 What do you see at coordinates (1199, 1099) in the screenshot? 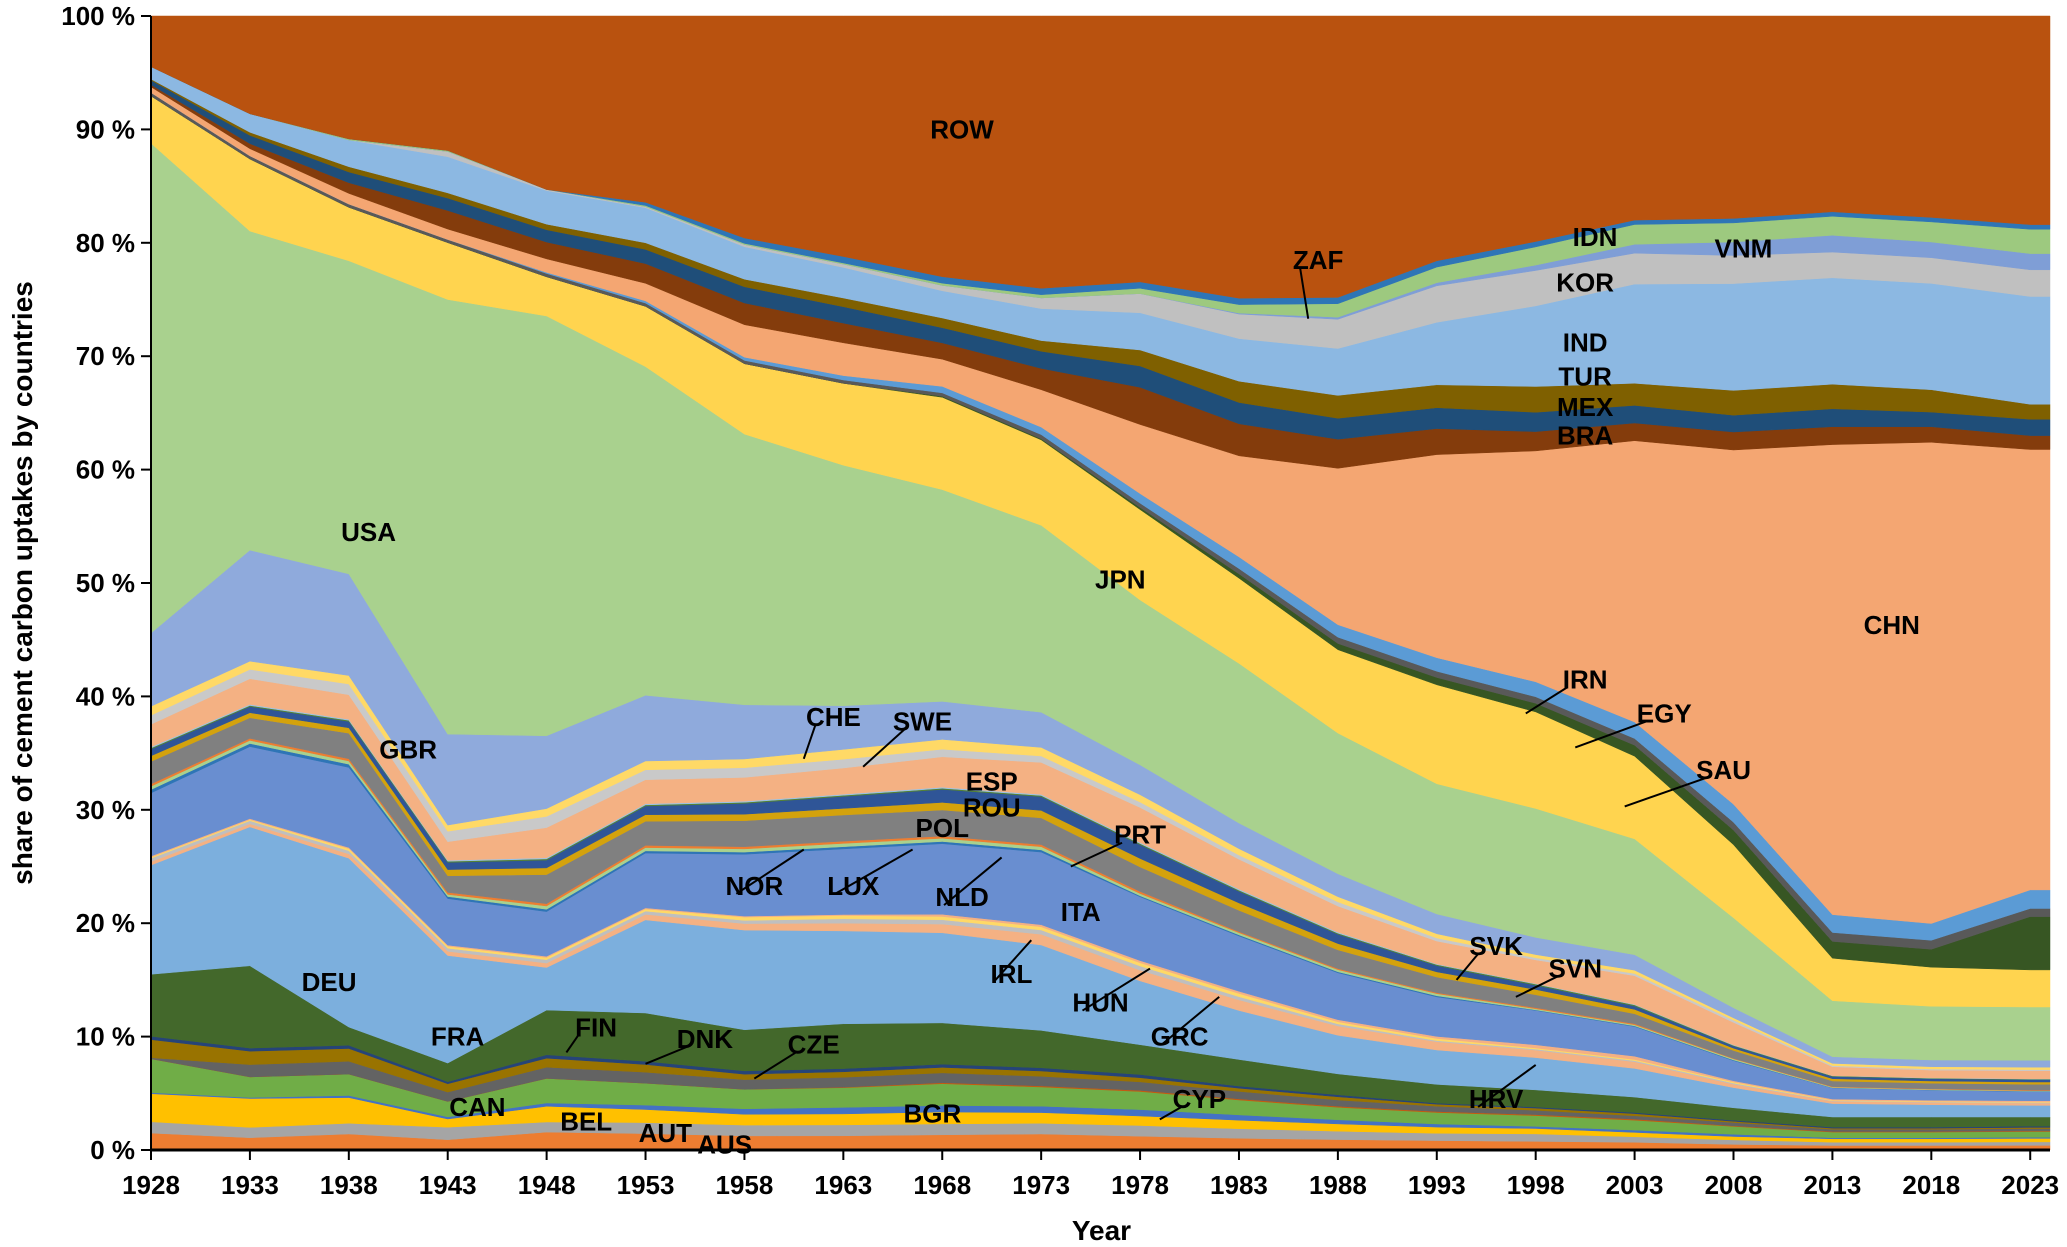
I see `label-cyp: CYP` at bounding box center [1199, 1099].